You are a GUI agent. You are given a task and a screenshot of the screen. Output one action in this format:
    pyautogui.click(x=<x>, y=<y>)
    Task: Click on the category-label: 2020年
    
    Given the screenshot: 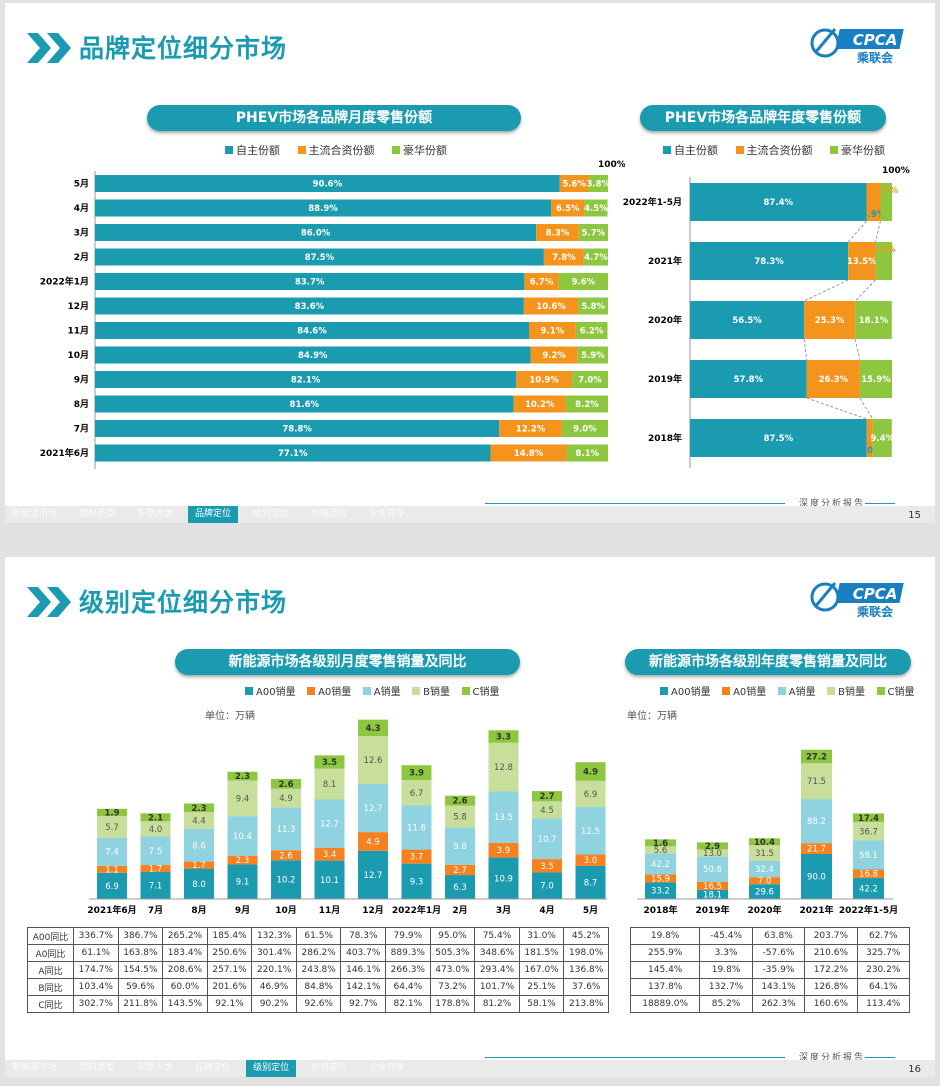 What is the action you would take?
    pyautogui.click(x=665, y=320)
    